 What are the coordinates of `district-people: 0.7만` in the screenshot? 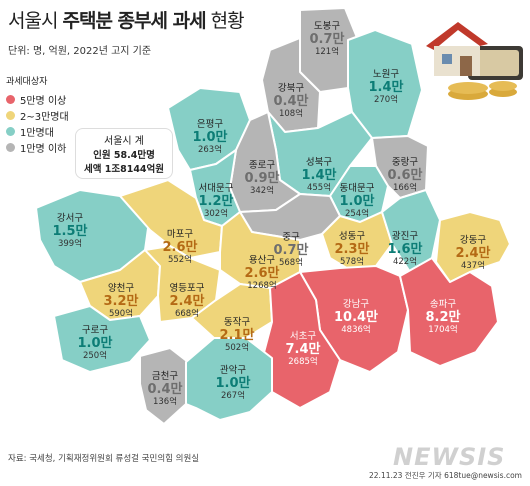 It's located at (291, 250).